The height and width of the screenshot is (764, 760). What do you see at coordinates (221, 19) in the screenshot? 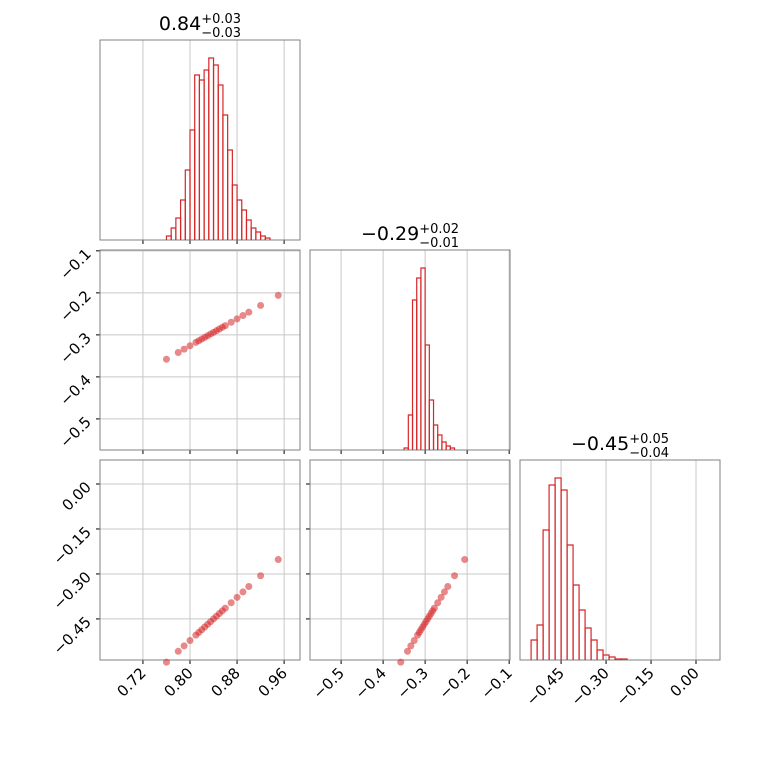
I see `title-plus: +0.03` at bounding box center [221, 19].